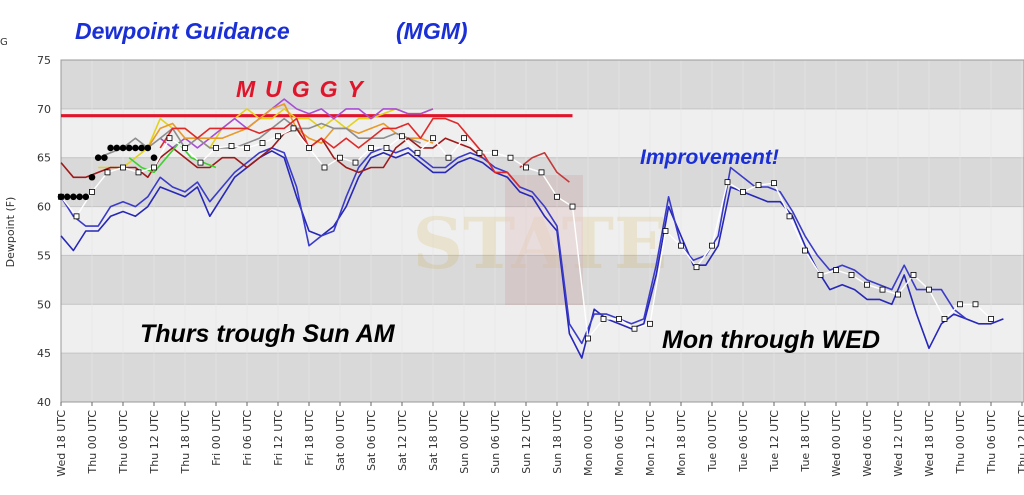 The width and height of the screenshot is (1024, 495). What do you see at coordinates (107, 172) in the screenshot?
I see `observed-series` at bounding box center [107, 172].